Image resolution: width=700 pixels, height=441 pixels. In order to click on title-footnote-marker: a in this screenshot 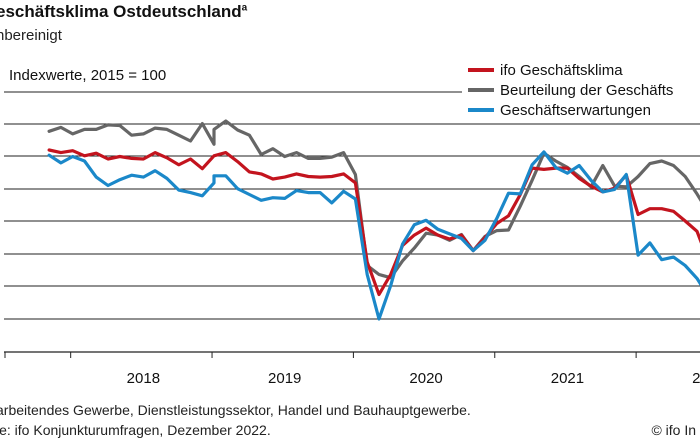, I will do `click(244, 8)`.